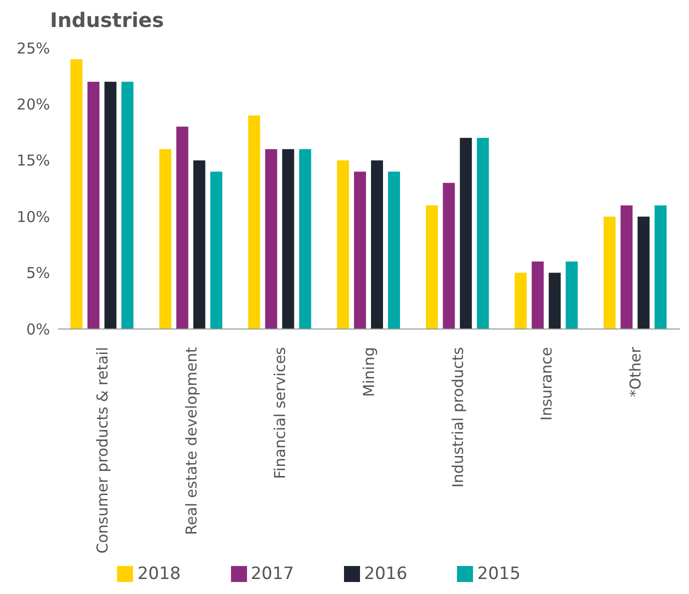 The height and width of the screenshot is (594, 689). I want to click on legend-label: 2015, so click(499, 574).